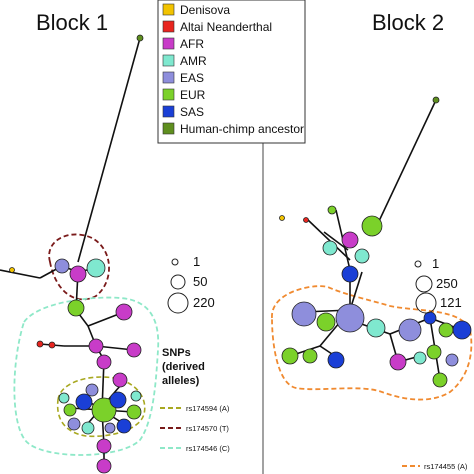  I want to click on legend-label-denisova: Denisova, so click(205, 10).